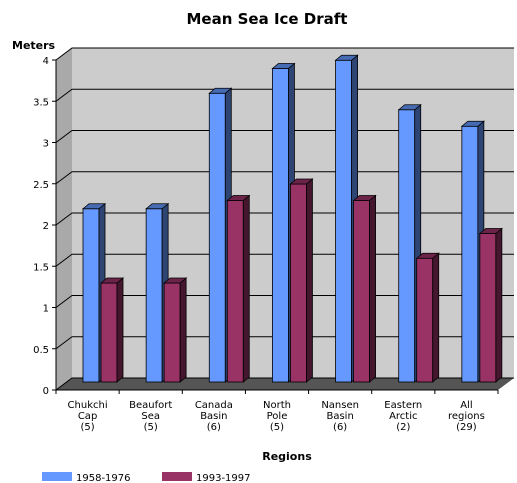 Image resolution: width=517 pixels, height=483 pixels. I want to click on category-label-line: Canada, so click(214, 405).